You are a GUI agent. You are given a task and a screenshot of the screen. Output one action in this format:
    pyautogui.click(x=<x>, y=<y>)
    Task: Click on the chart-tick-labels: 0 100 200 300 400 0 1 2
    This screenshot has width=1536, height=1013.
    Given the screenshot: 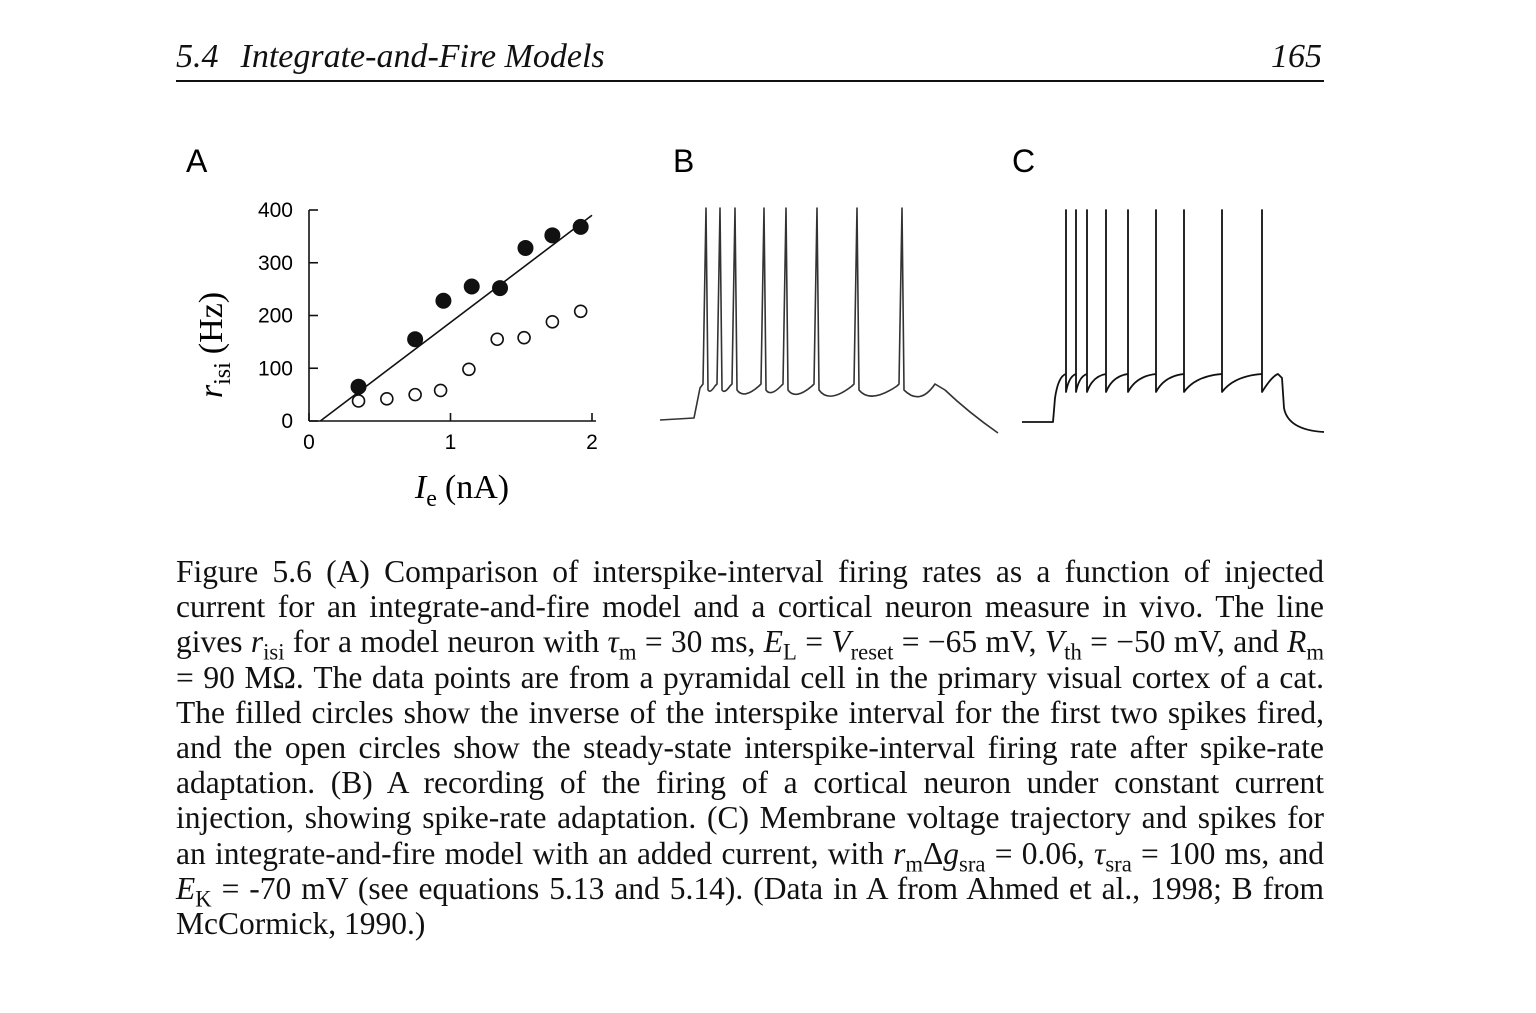 What is the action you would take?
    pyautogui.click(x=428, y=326)
    